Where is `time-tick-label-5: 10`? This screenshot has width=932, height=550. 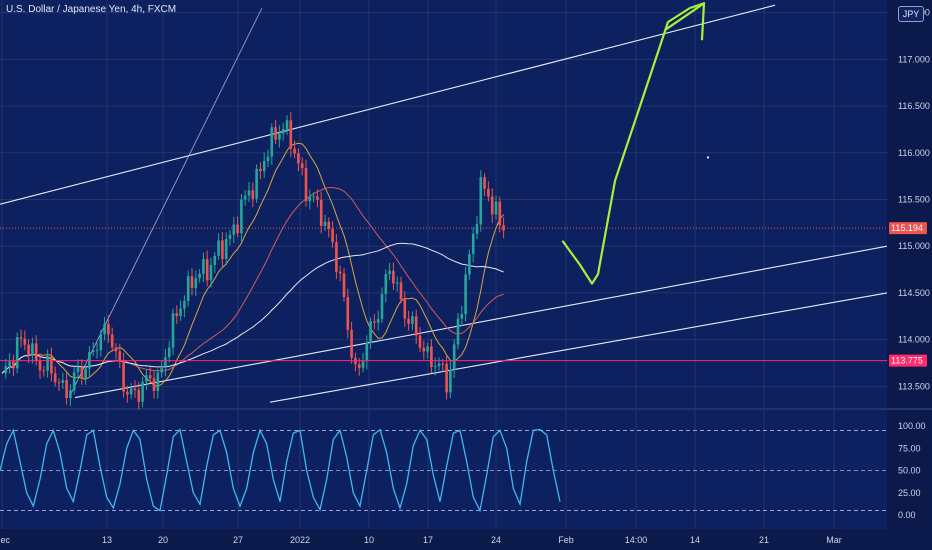 time-tick-label-5: 10 is located at coordinates (369, 540).